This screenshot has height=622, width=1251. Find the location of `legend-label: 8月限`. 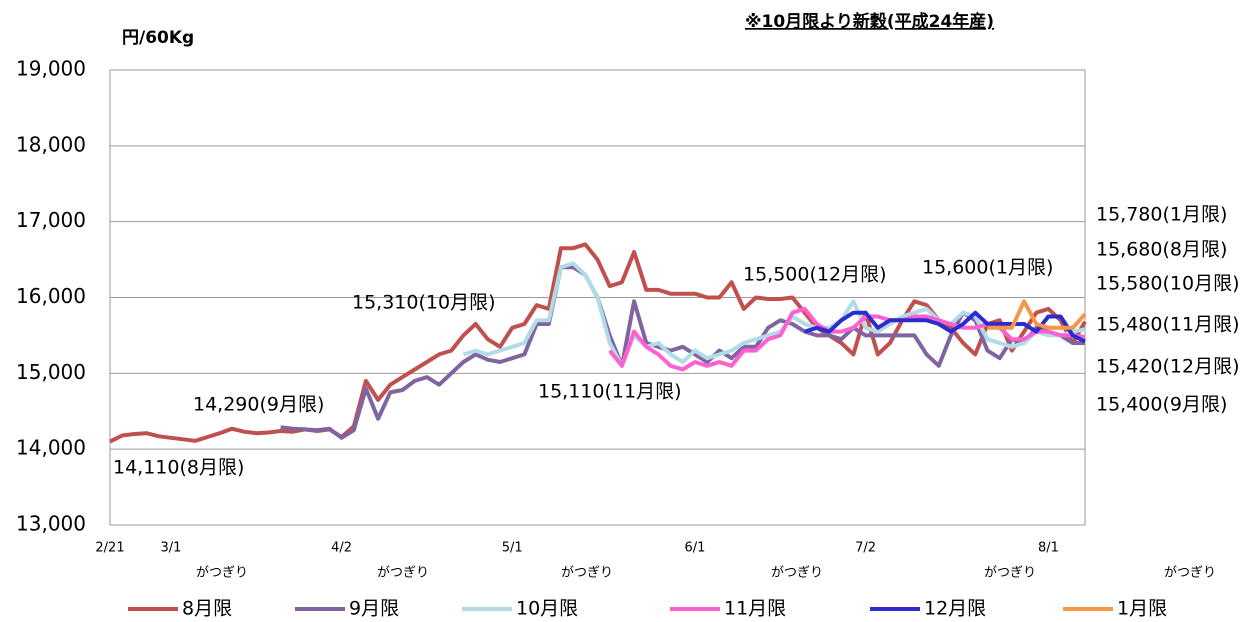

legend-label: 8月限 is located at coordinates (207, 609).